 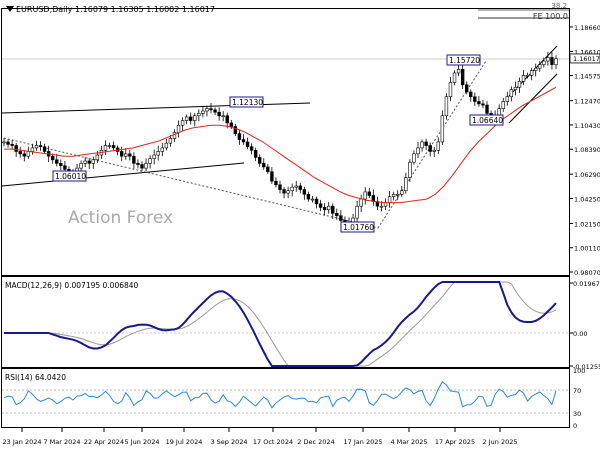 What do you see at coordinates (22, 442) in the screenshot?
I see `time-axis-label: 23 Jan 2024` at bounding box center [22, 442].